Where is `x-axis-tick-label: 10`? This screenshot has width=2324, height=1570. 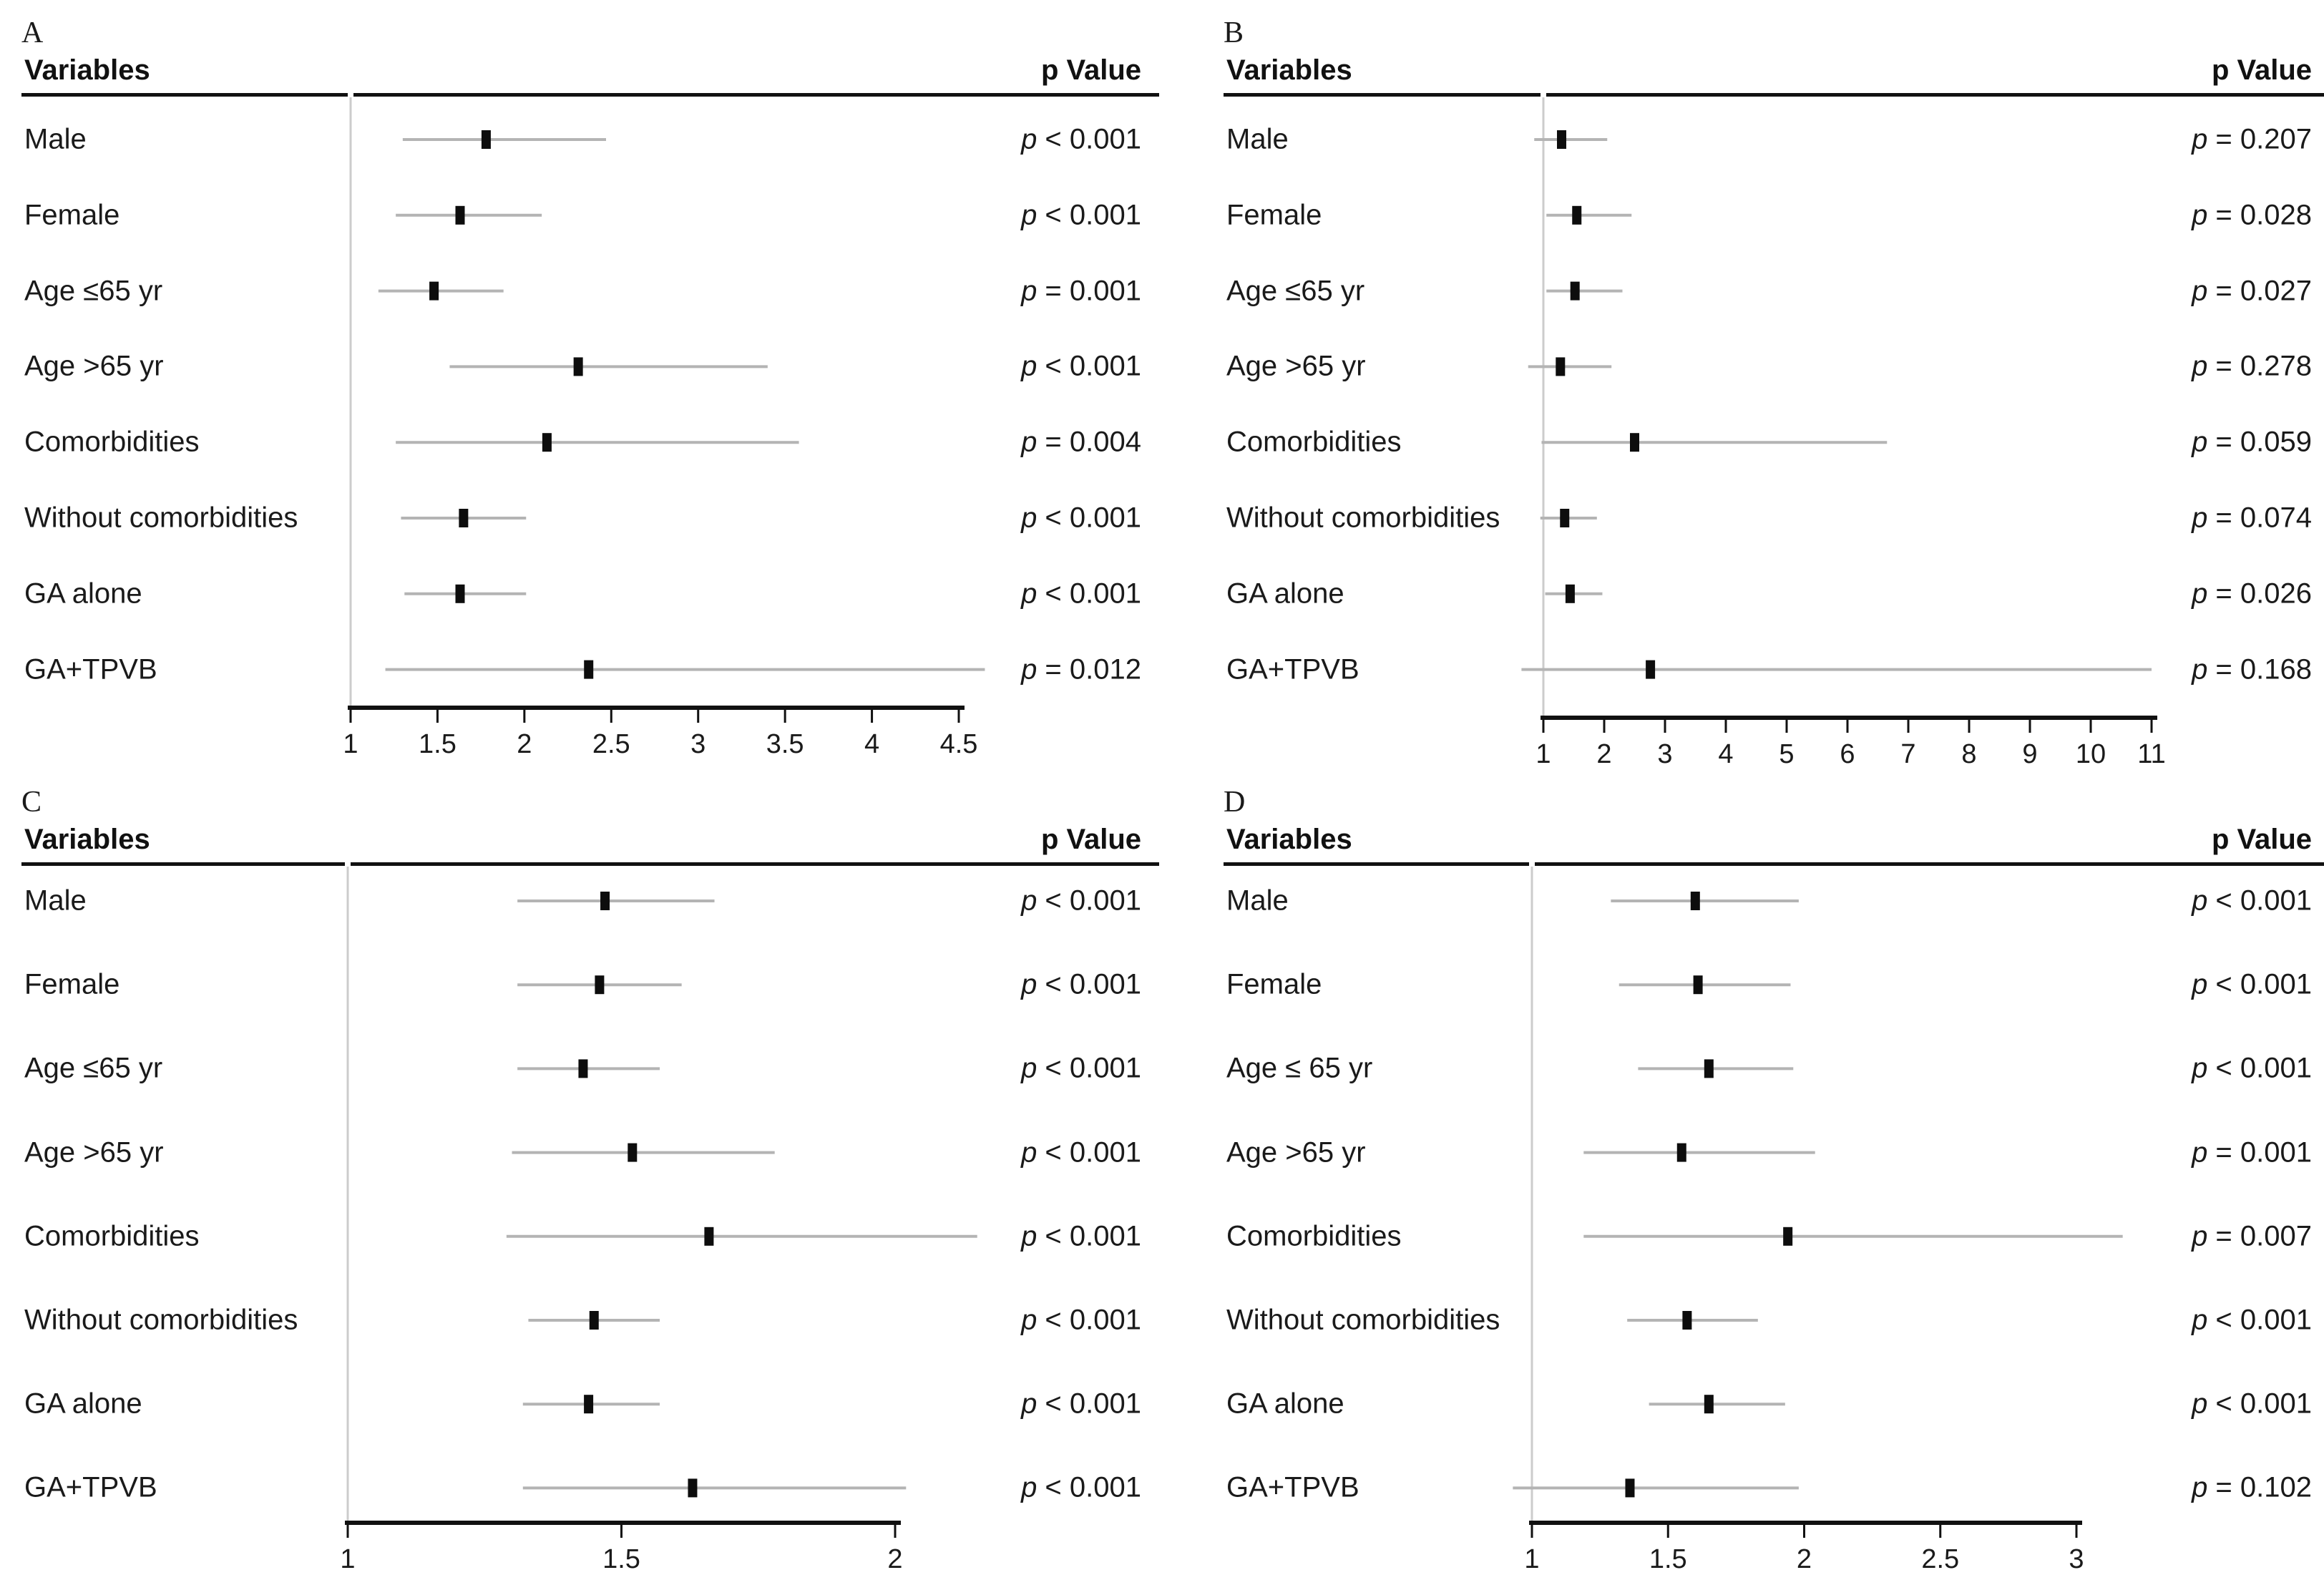 x-axis-tick-label: 10 is located at coordinates (2091, 754).